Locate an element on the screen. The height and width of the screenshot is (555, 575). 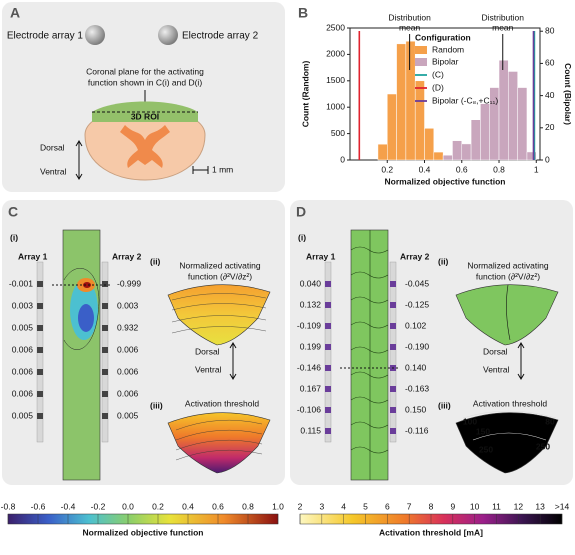
colorbar-tick-label: 0.2 is located at coordinates (158, 506).